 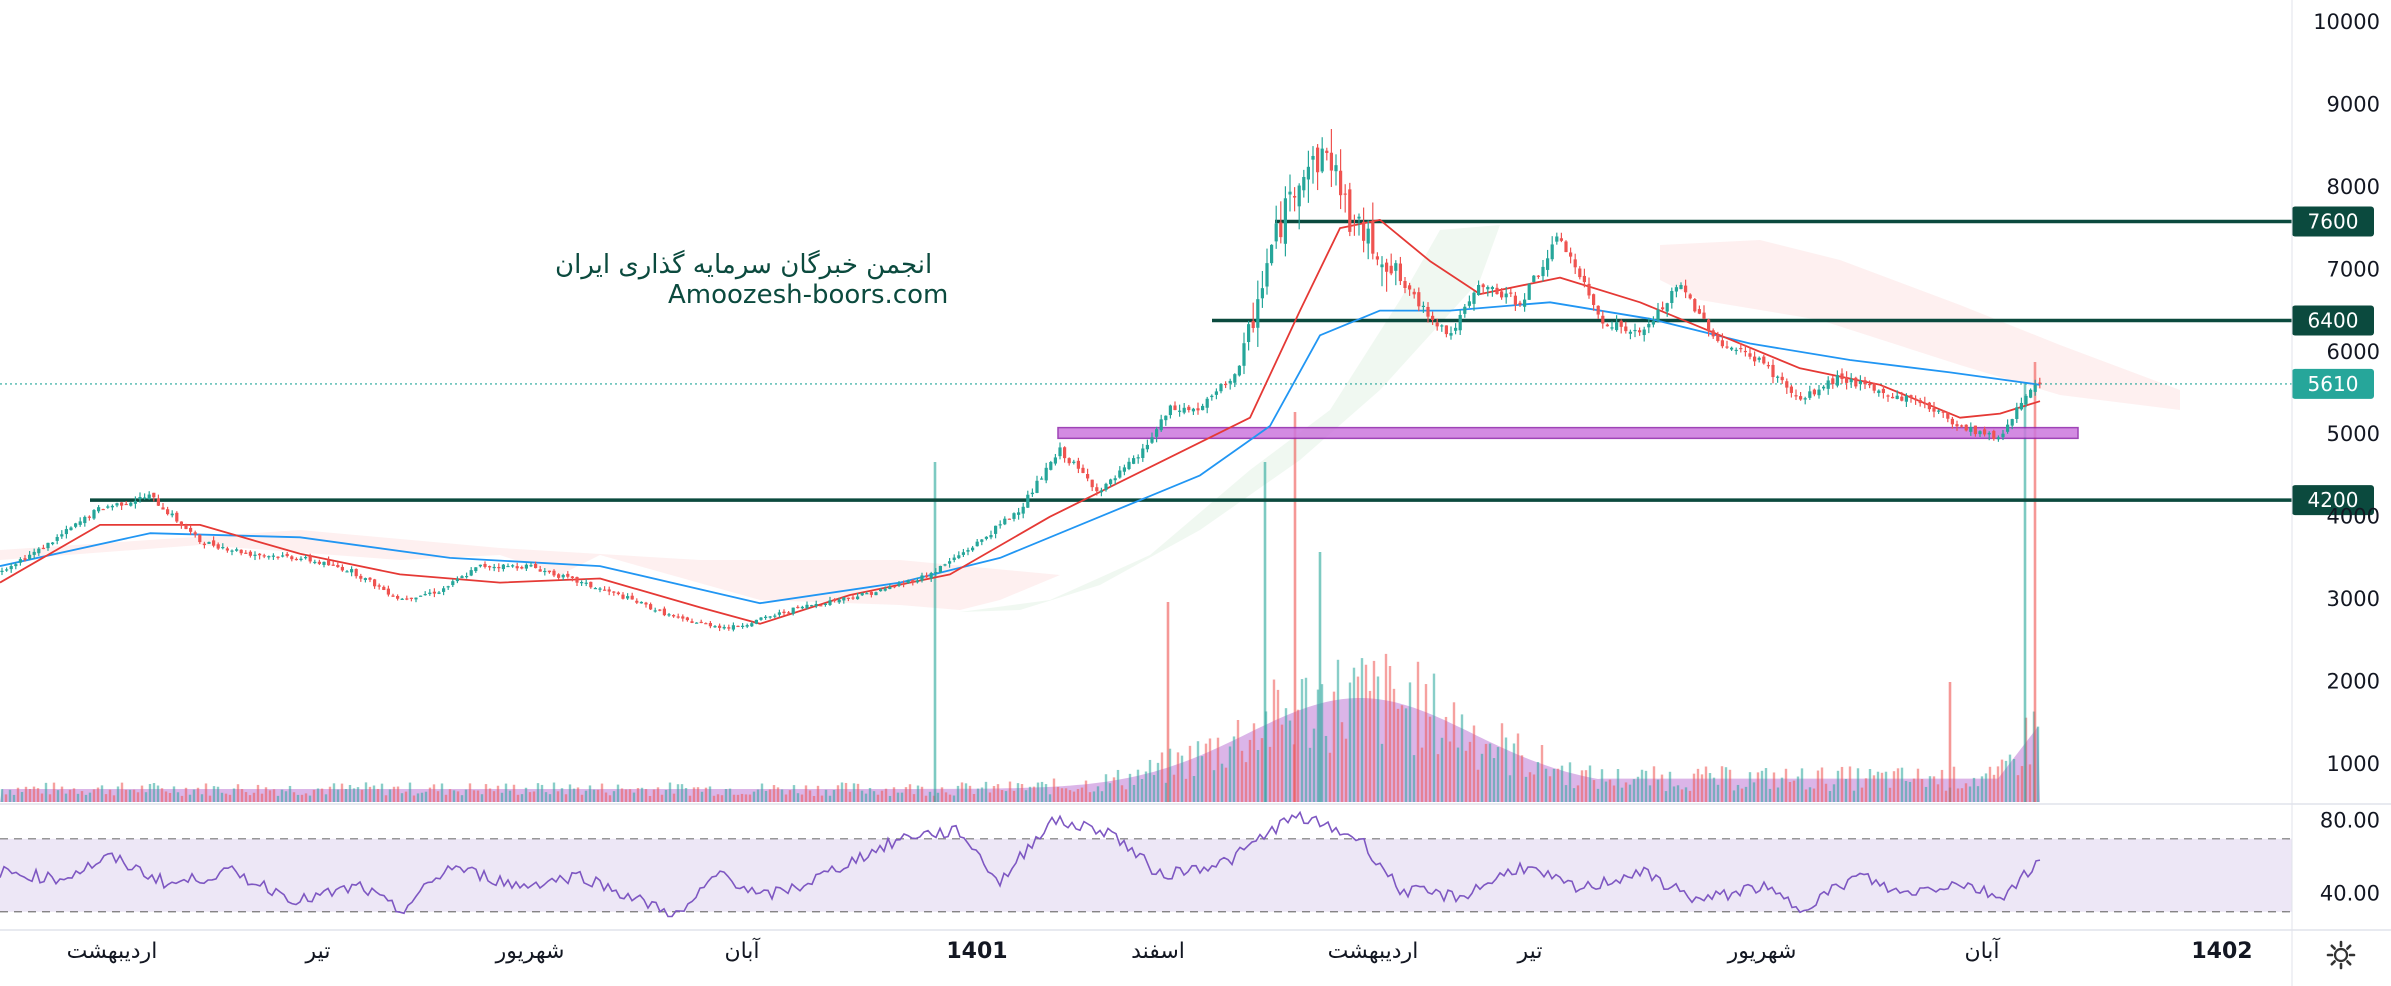 What do you see at coordinates (2353, 682) in the screenshot?
I see `price-tick-label: 2000` at bounding box center [2353, 682].